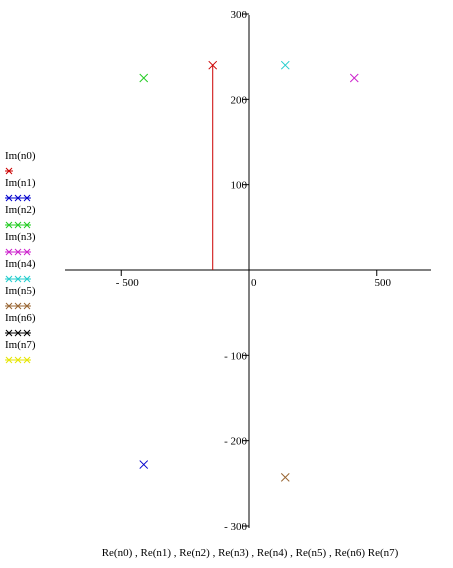 The width and height of the screenshot is (453, 568). Describe the element at coordinates (20, 237) in the screenshot. I see `legend-label: Im(n3)` at that location.